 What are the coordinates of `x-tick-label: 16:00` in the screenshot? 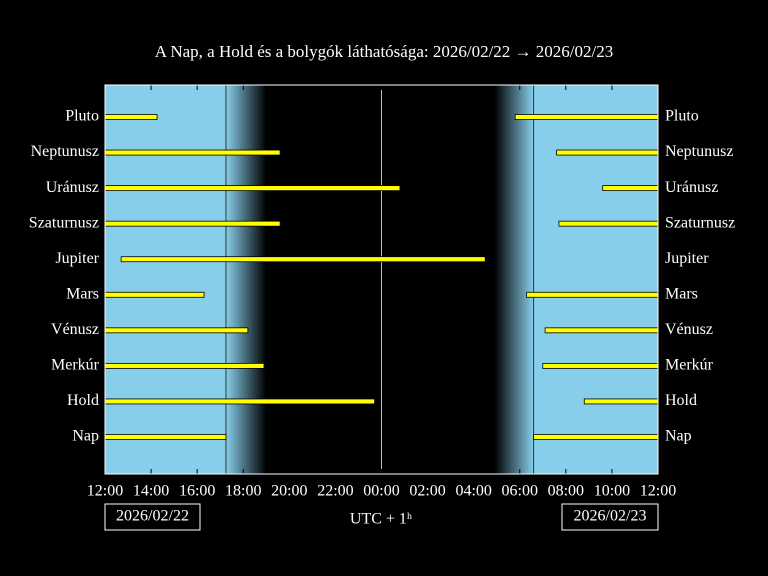 It's located at (197, 491).